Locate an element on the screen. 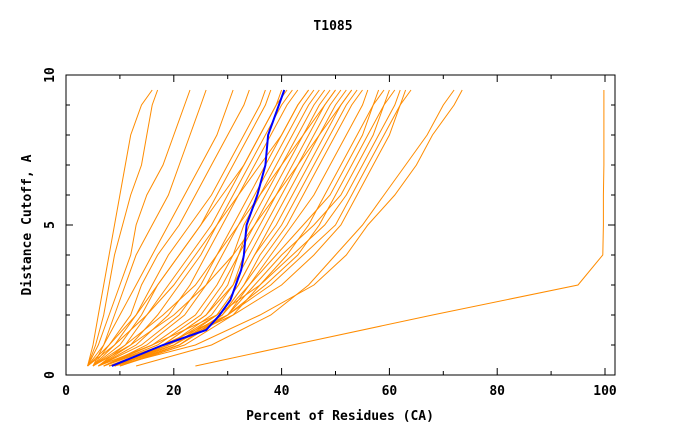  chart-title: T1085 is located at coordinates (332, 26).